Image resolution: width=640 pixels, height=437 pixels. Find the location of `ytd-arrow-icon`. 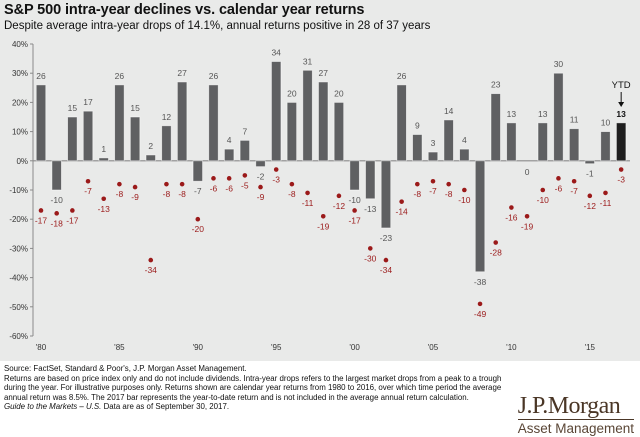

ytd-arrow-icon is located at coordinates (621, 104).